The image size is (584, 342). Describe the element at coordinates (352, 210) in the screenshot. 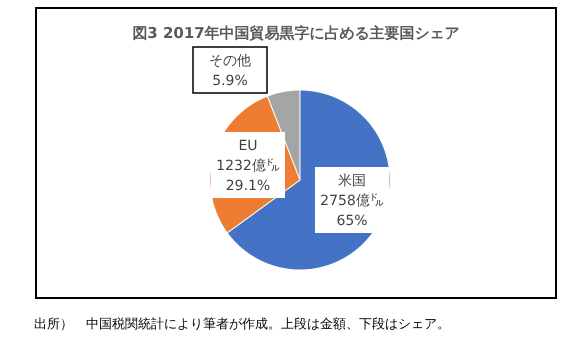

I see `data-label: 2758億㌦ 65%` at that location.